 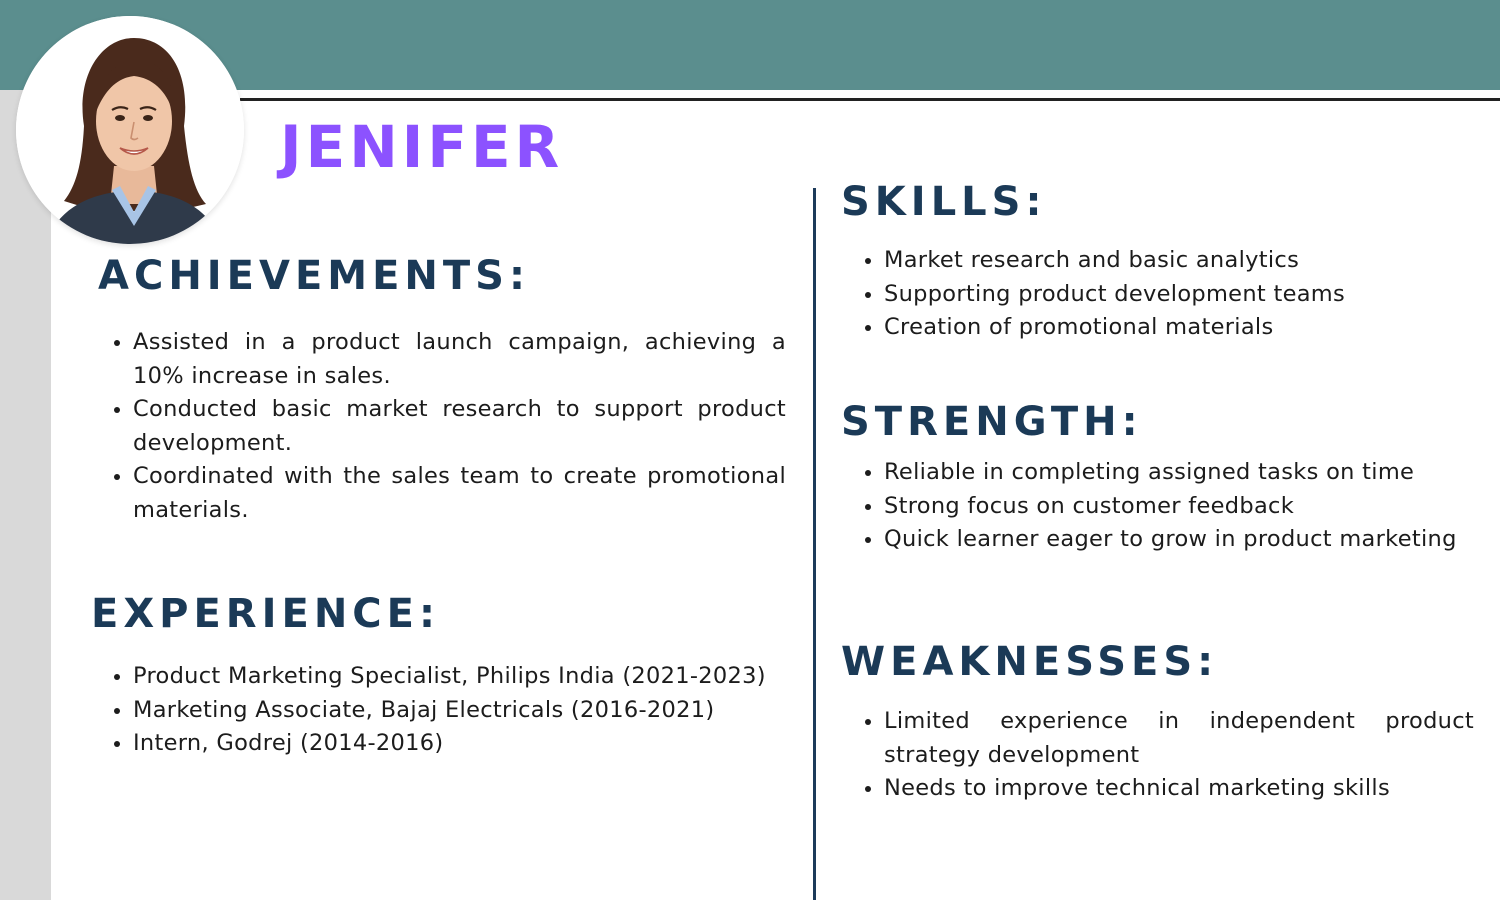 What do you see at coordinates (1179, 261) in the screenshot?
I see `list-item: Market research and basic analytics` at bounding box center [1179, 261].